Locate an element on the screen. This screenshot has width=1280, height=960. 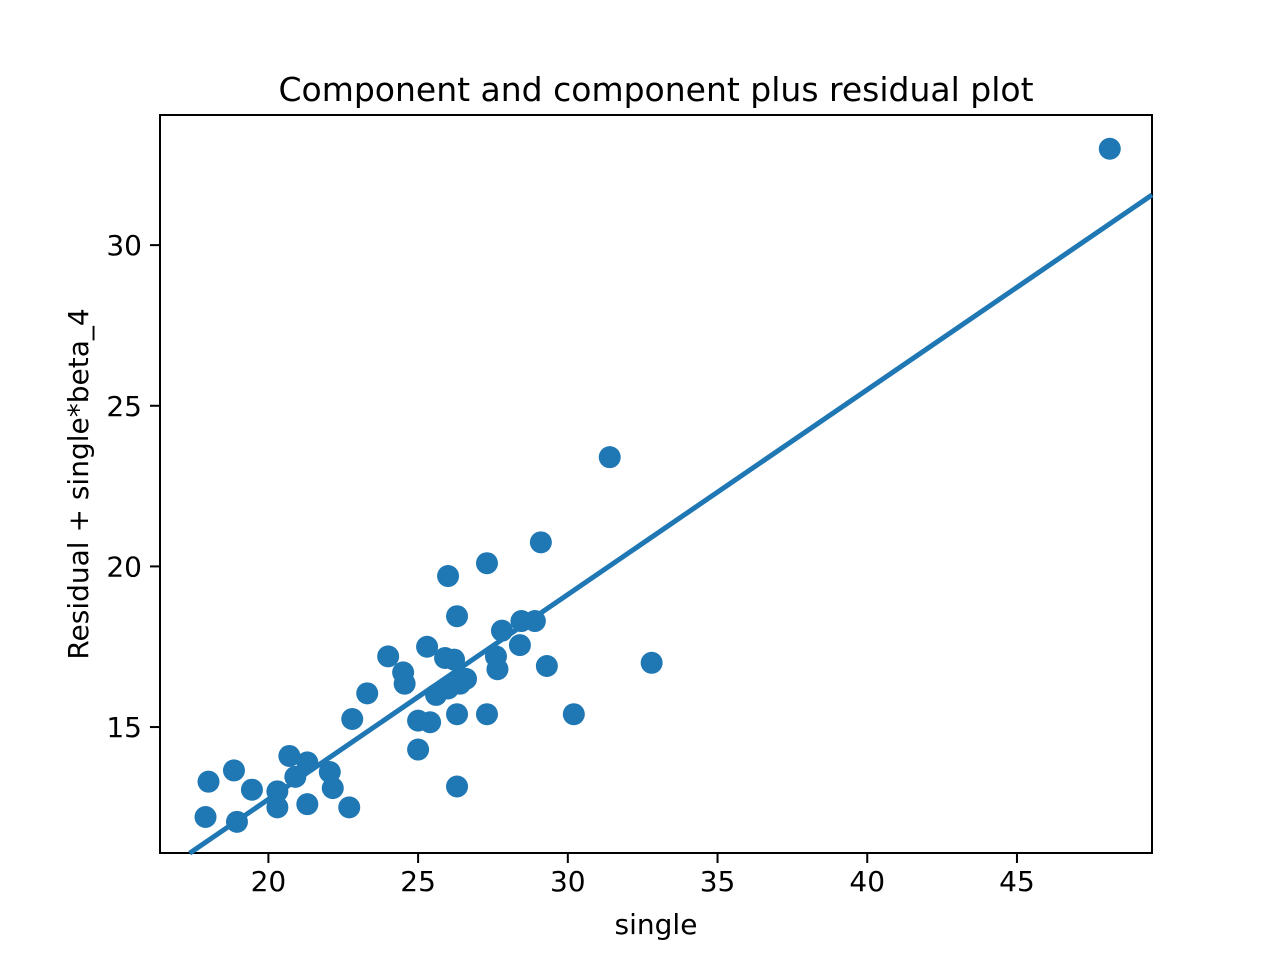
x-tick-label: 25 is located at coordinates (418, 881).